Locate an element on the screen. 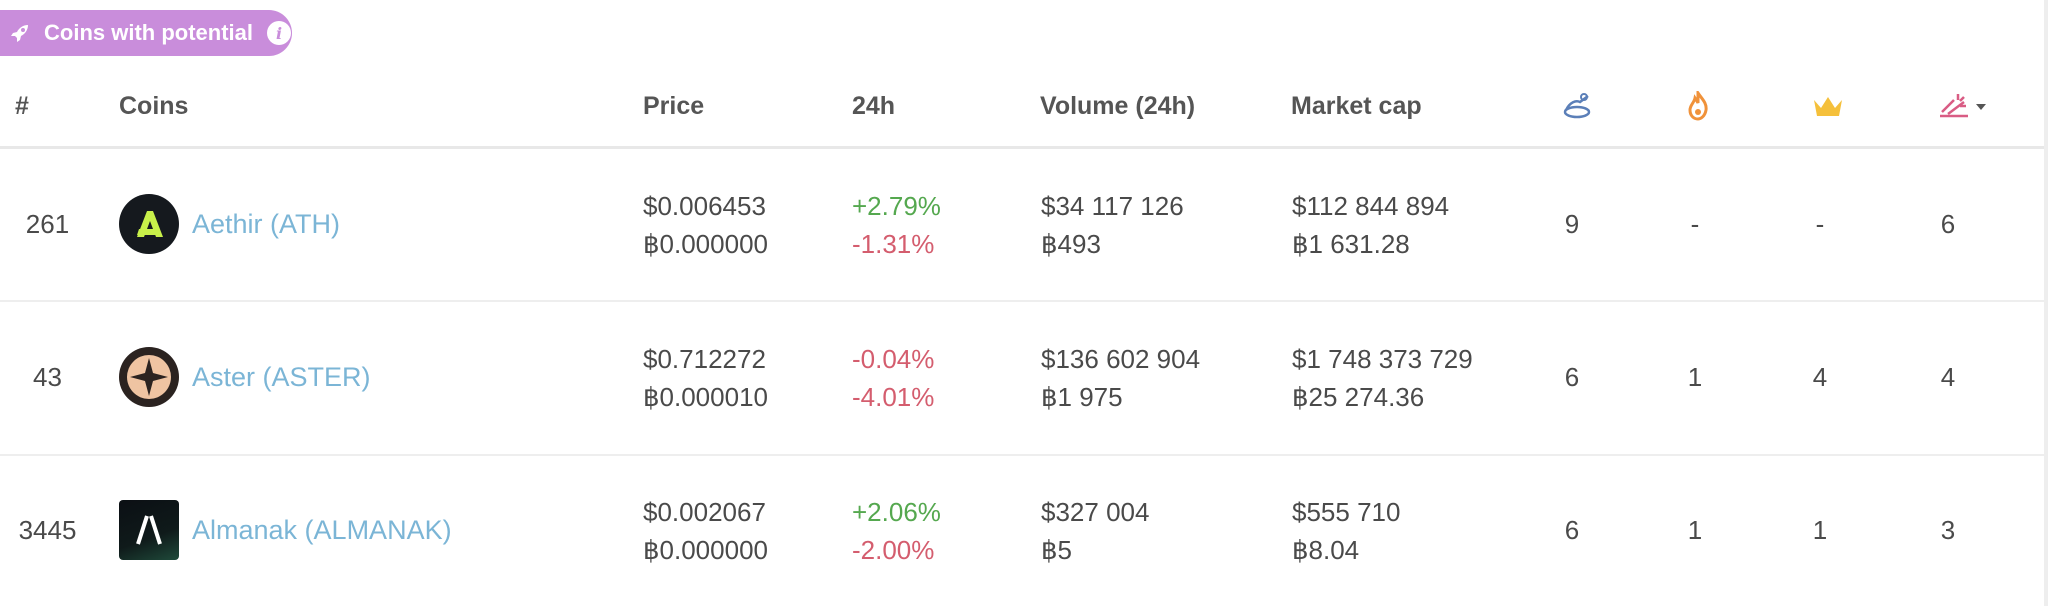 The image size is (2048, 606). badge-label: Coins with potential is located at coordinates (148, 32).